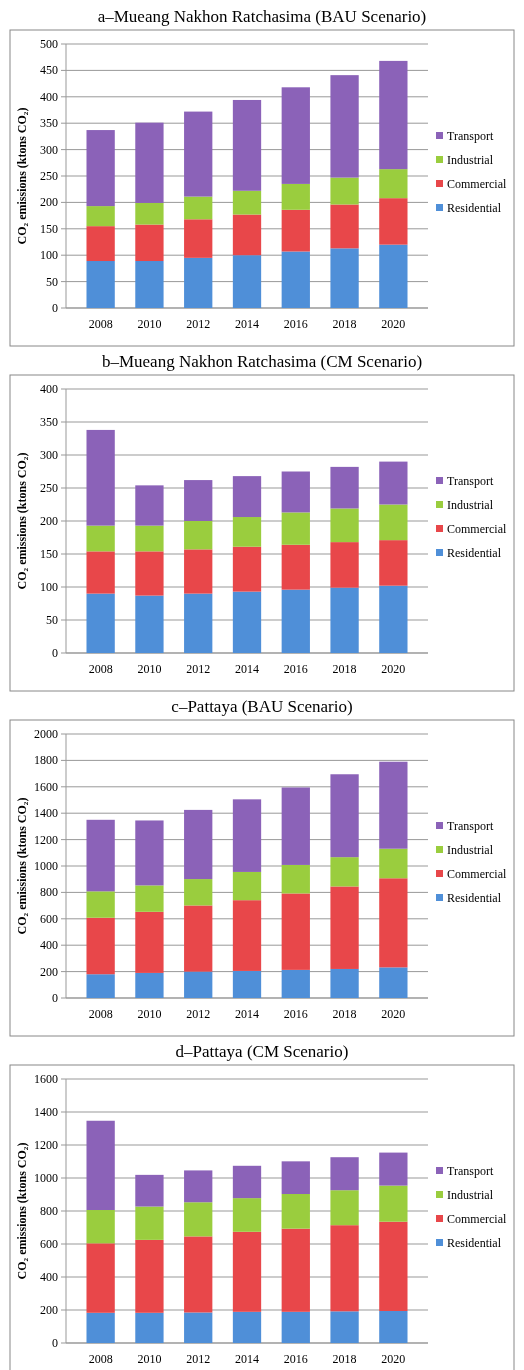  I want to click on y-tick-label: 1000, so click(46, 1178).